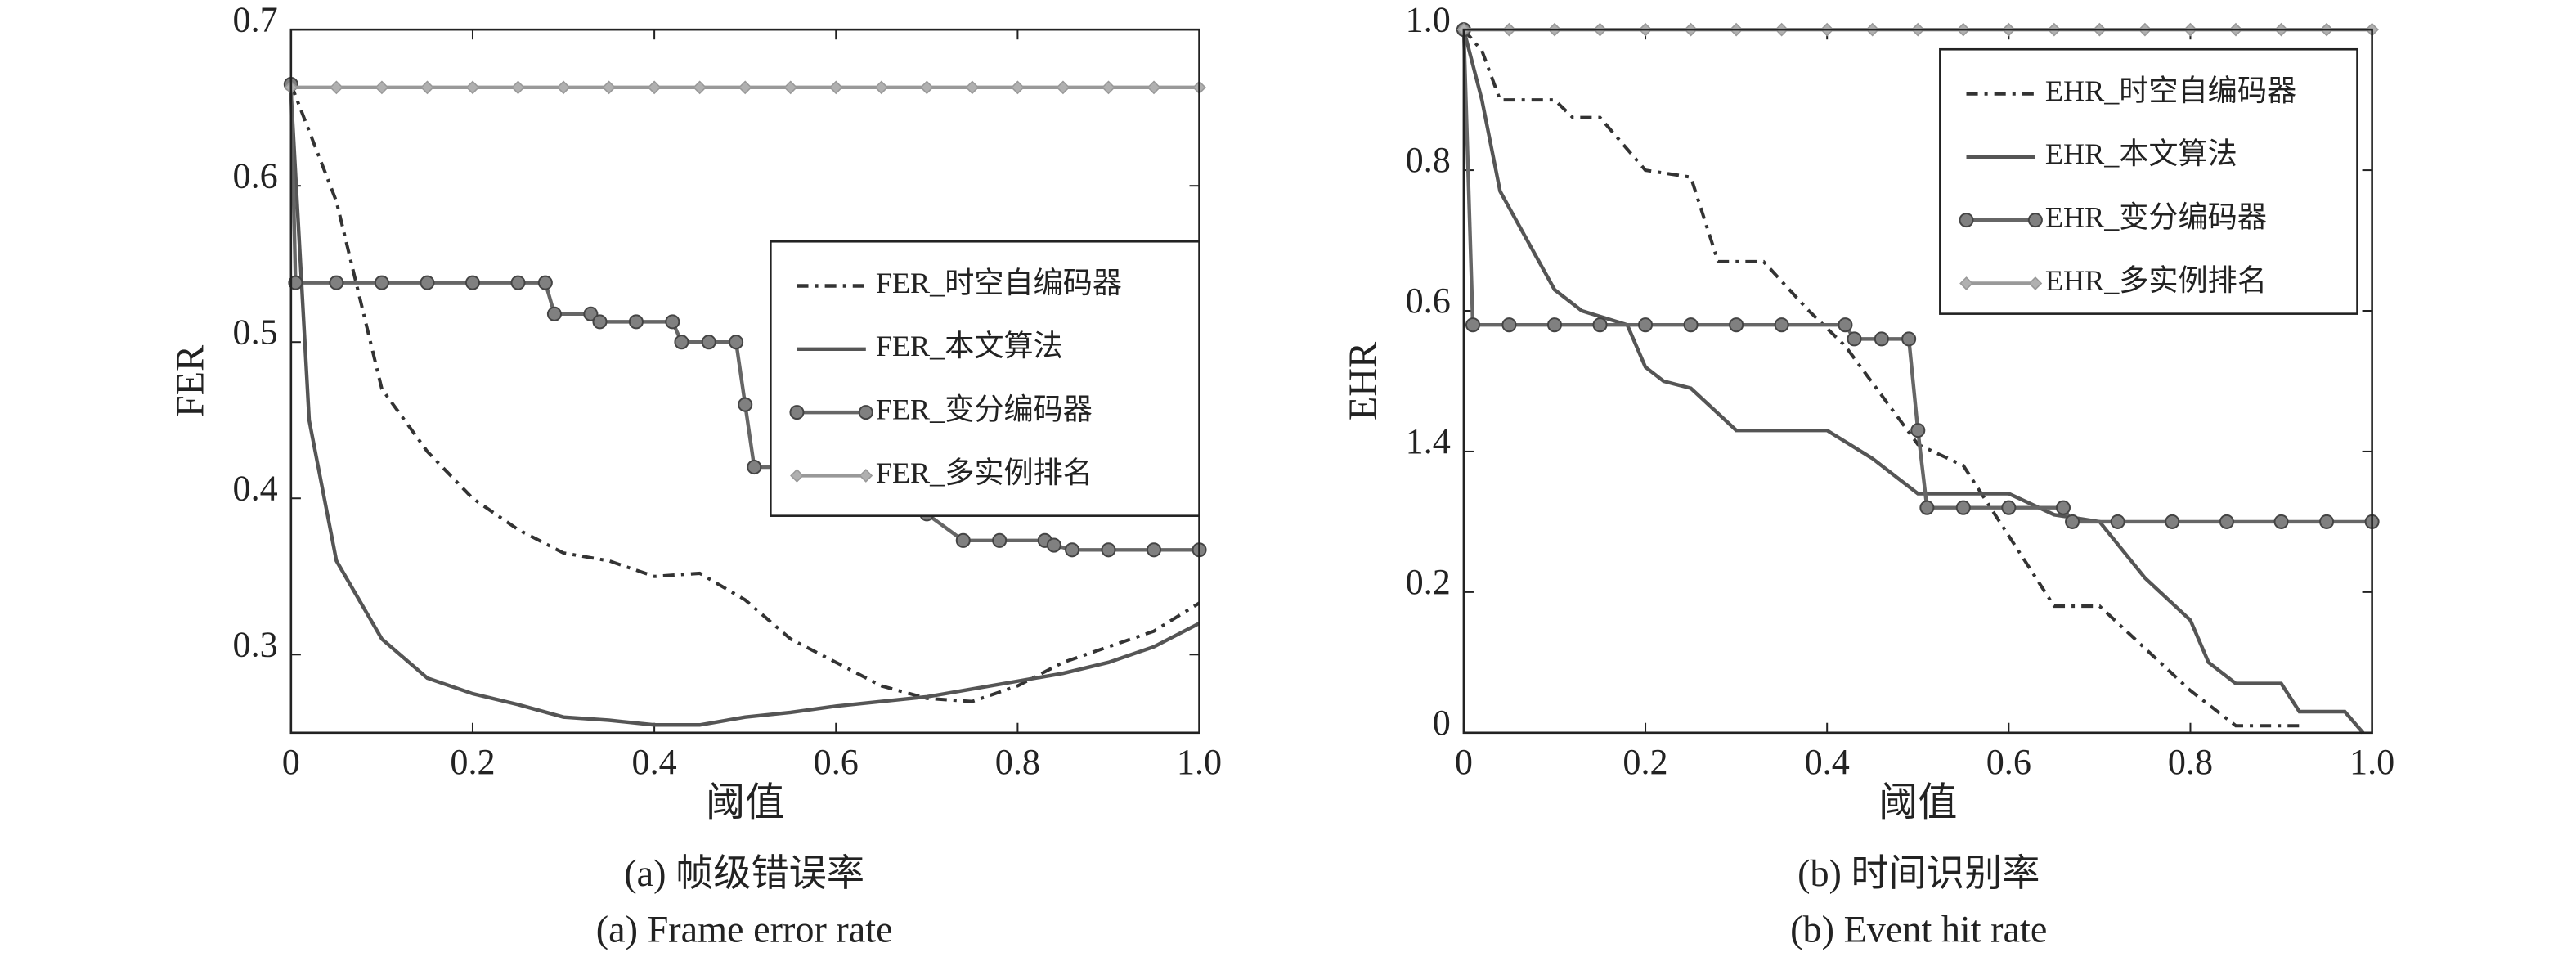 The image size is (2576, 966). Describe the element at coordinates (2170, 90) in the screenshot. I see `legend-label: EHR_时空自编码器` at that location.